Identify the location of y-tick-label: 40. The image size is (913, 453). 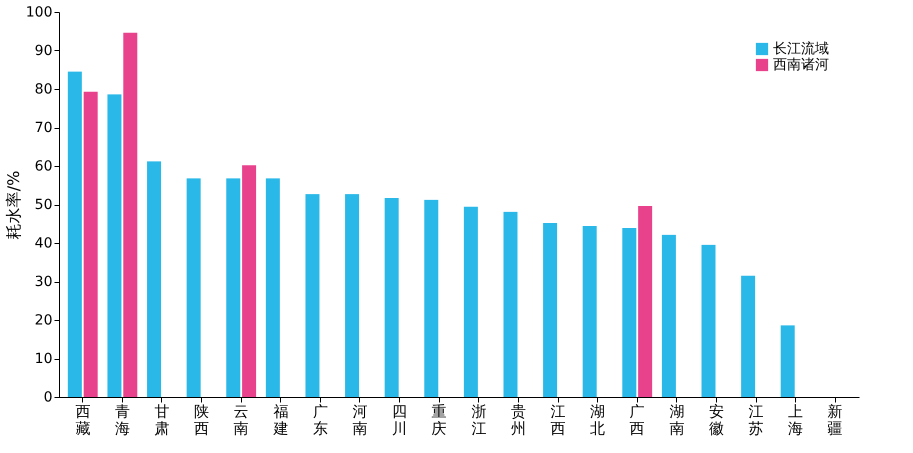
(43, 244).